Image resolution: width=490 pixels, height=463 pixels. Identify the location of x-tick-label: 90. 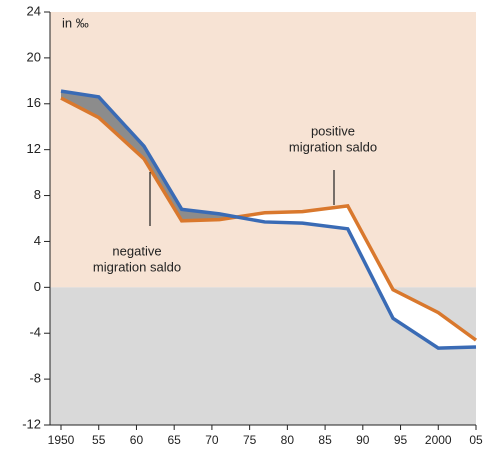
(363, 440).